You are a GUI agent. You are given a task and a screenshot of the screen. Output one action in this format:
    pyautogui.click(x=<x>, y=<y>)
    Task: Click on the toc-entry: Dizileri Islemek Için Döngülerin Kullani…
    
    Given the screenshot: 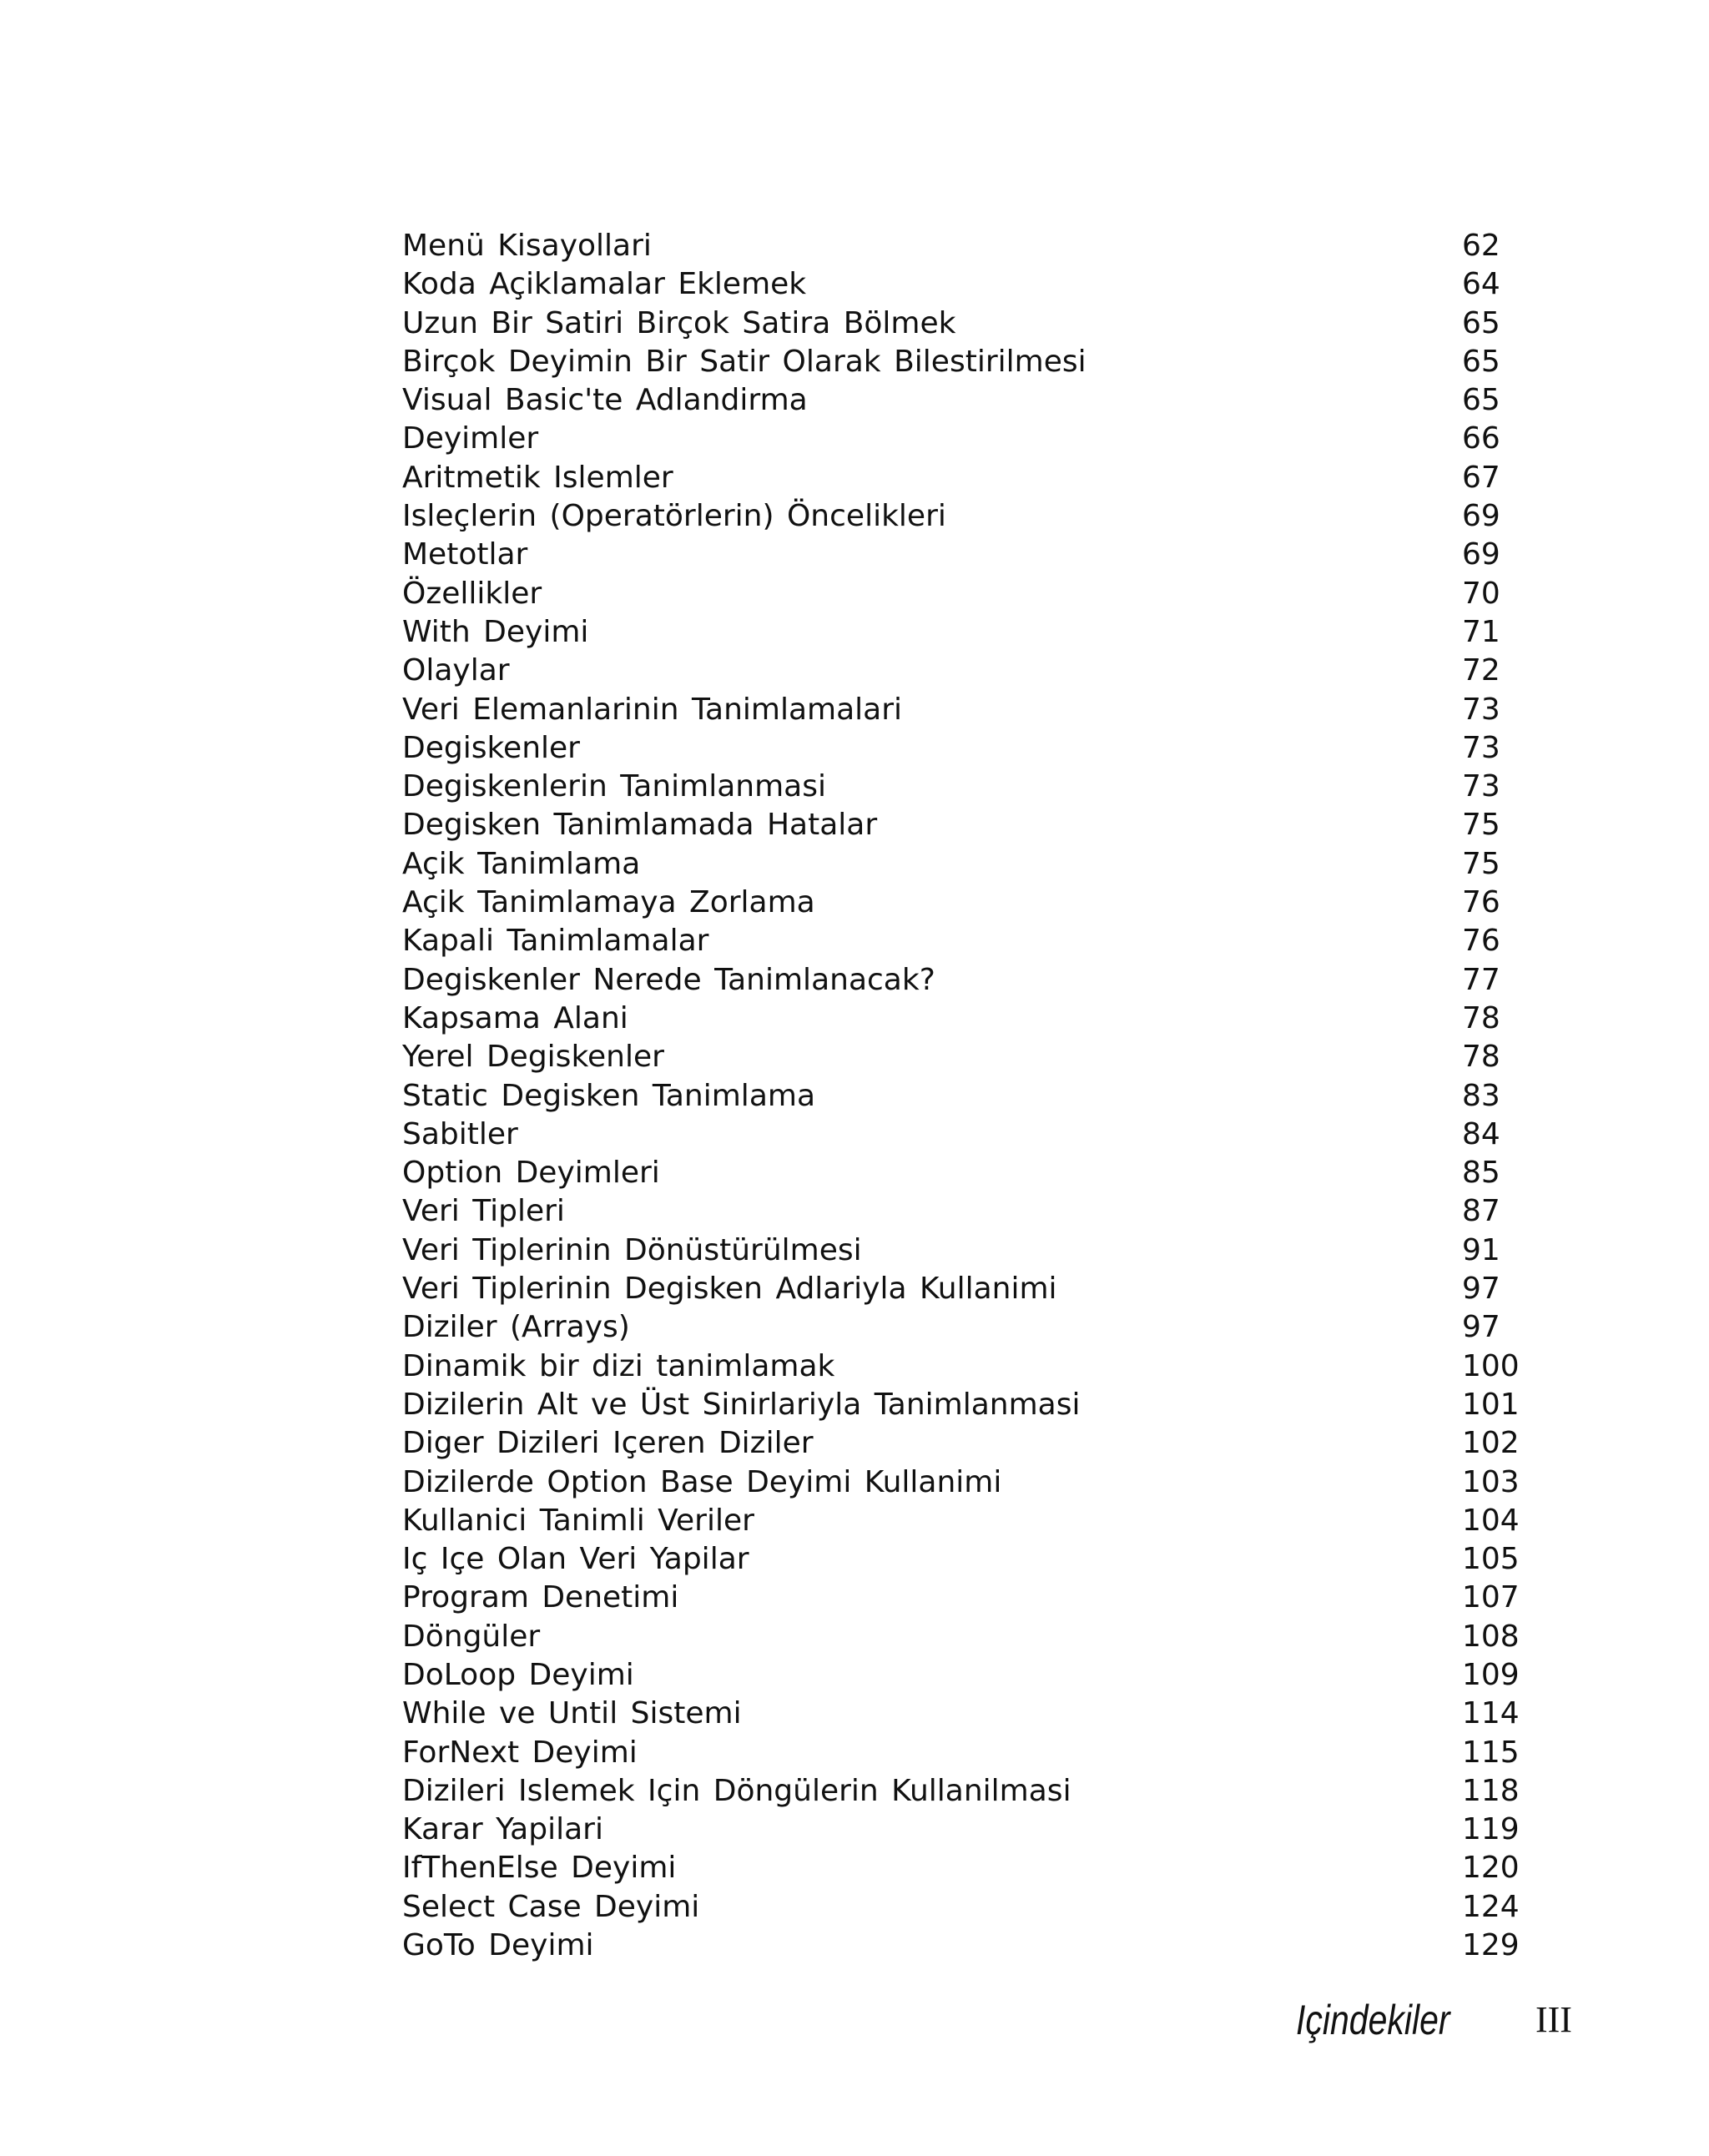 What is the action you would take?
    pyautogui.click(x=969, y=1791)
    